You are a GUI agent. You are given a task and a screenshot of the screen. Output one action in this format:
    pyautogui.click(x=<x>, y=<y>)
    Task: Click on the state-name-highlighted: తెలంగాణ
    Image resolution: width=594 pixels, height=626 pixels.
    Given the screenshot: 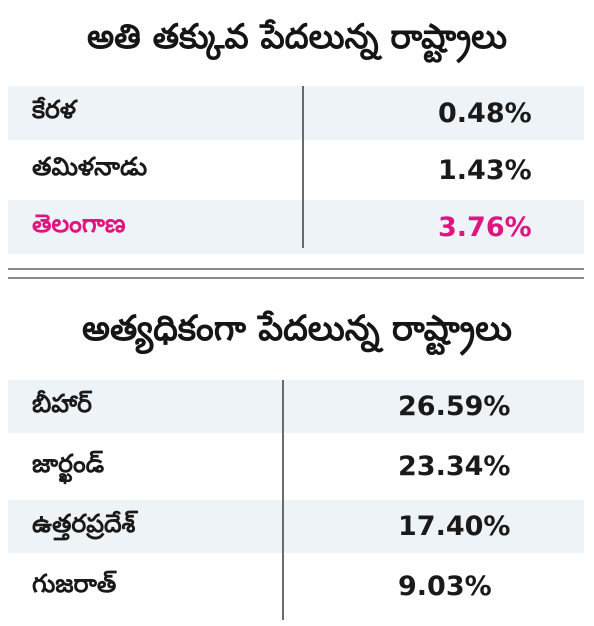 What is the action you would take?
    pyautogui.click(x=79, y=223)
    